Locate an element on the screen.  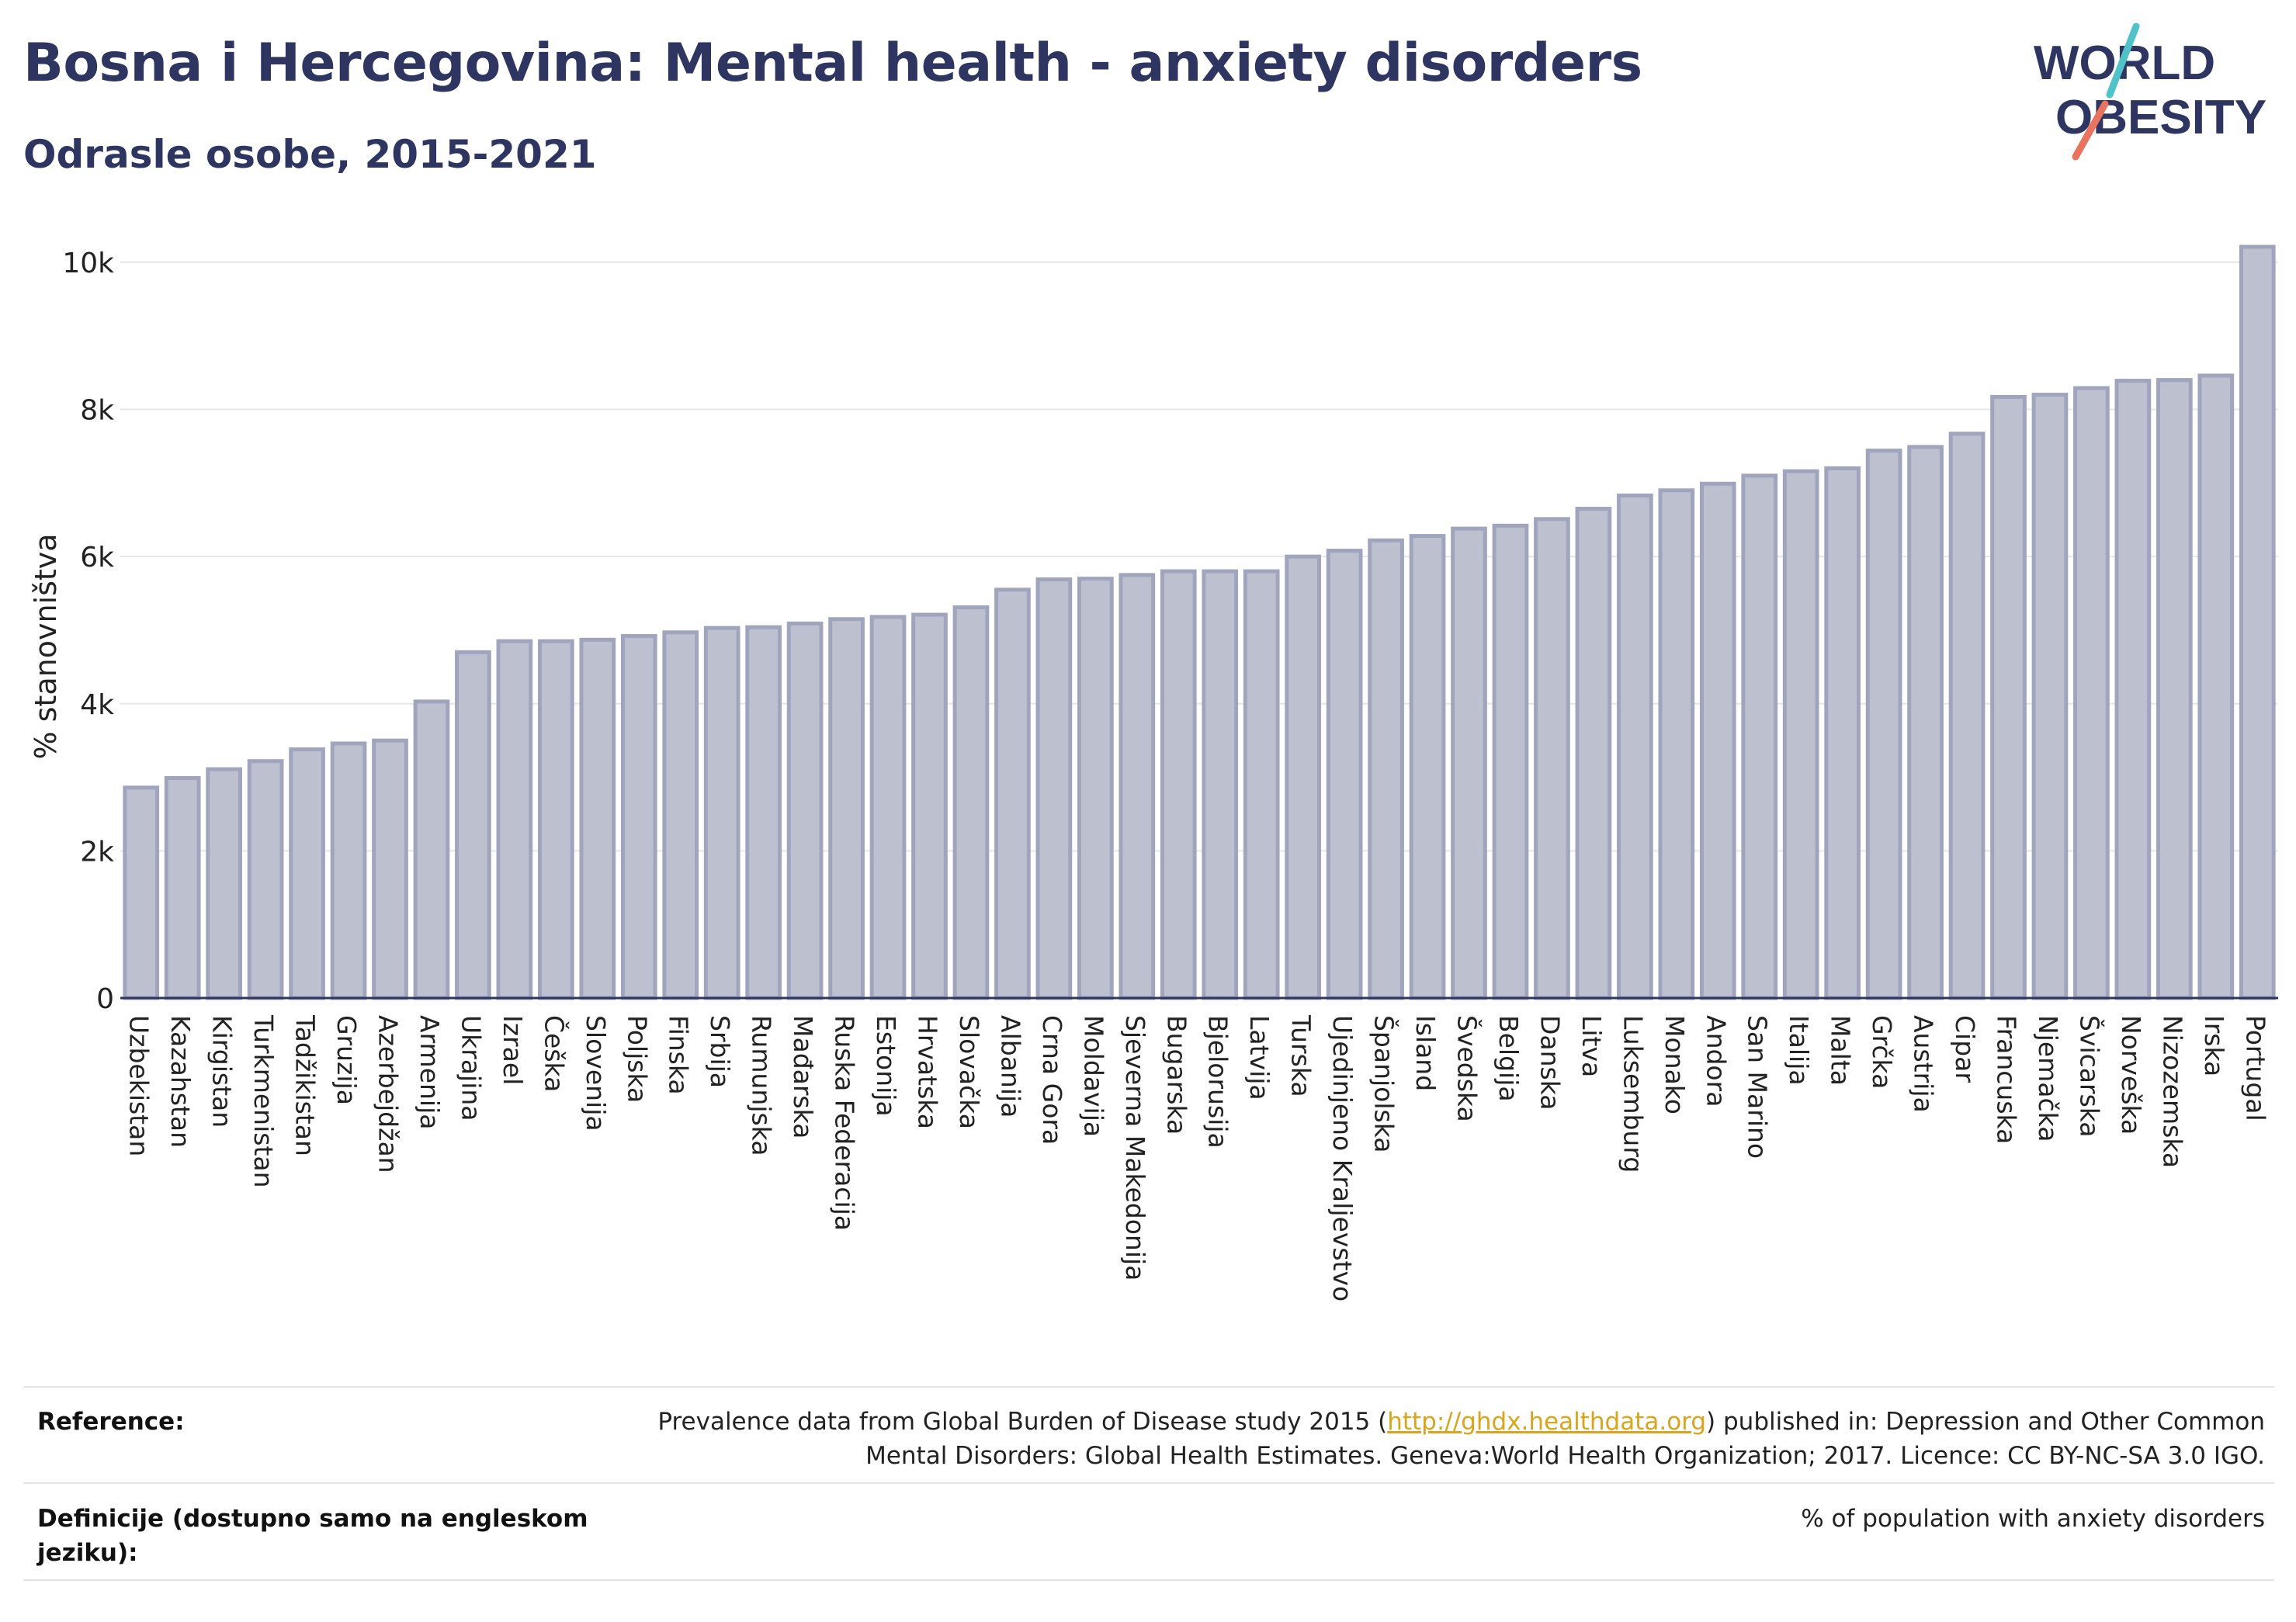
chart-subtitle: Odrasle osobe, 2015-2021 is located at coordinates (310, 154).